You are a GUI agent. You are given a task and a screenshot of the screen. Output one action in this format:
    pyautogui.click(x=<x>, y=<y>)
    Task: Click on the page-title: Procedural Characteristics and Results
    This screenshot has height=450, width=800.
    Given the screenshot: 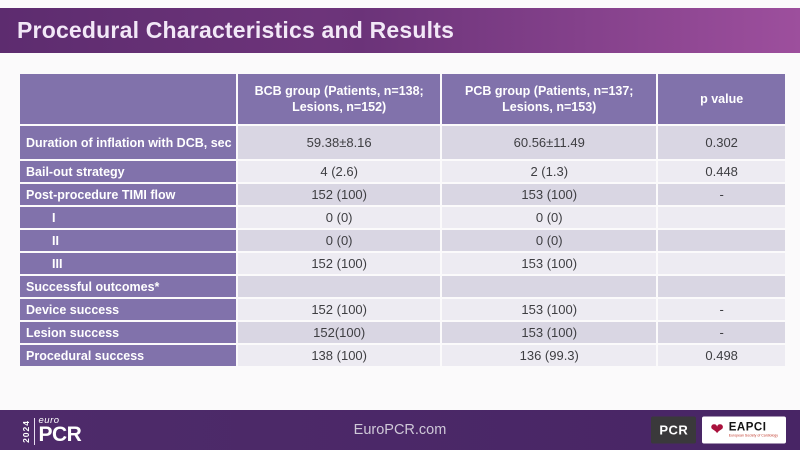 What is the action you would take?
    pyautogui.click(x=236, y=30)
    